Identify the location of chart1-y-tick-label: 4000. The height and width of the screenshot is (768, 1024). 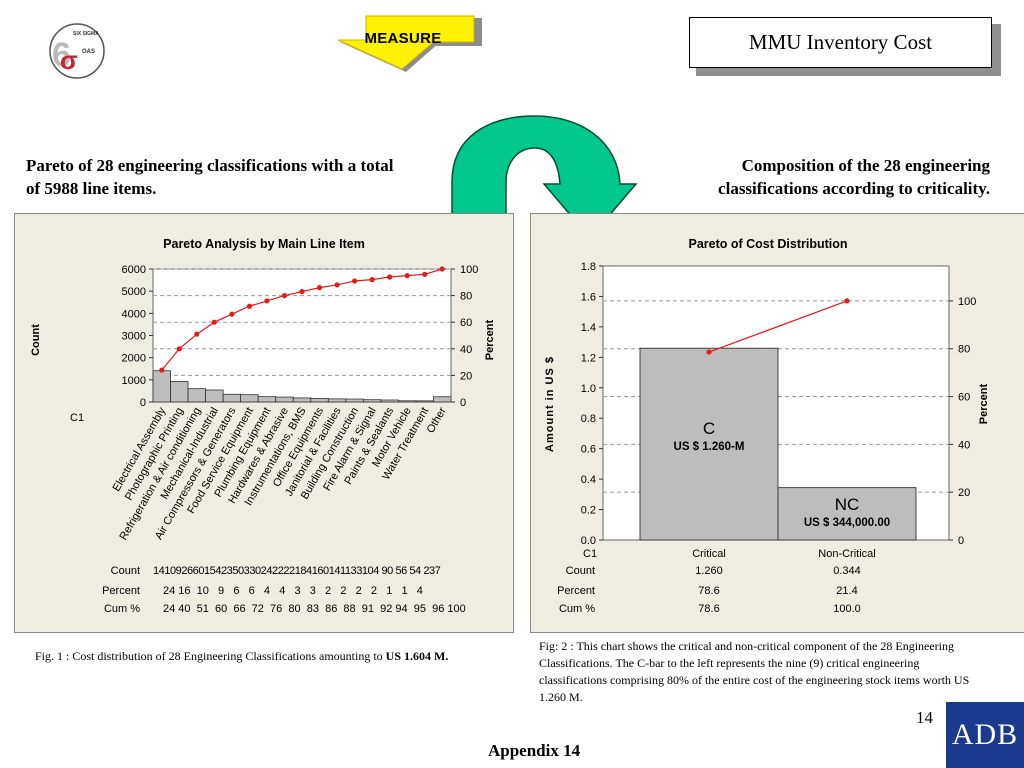
(134, 314).